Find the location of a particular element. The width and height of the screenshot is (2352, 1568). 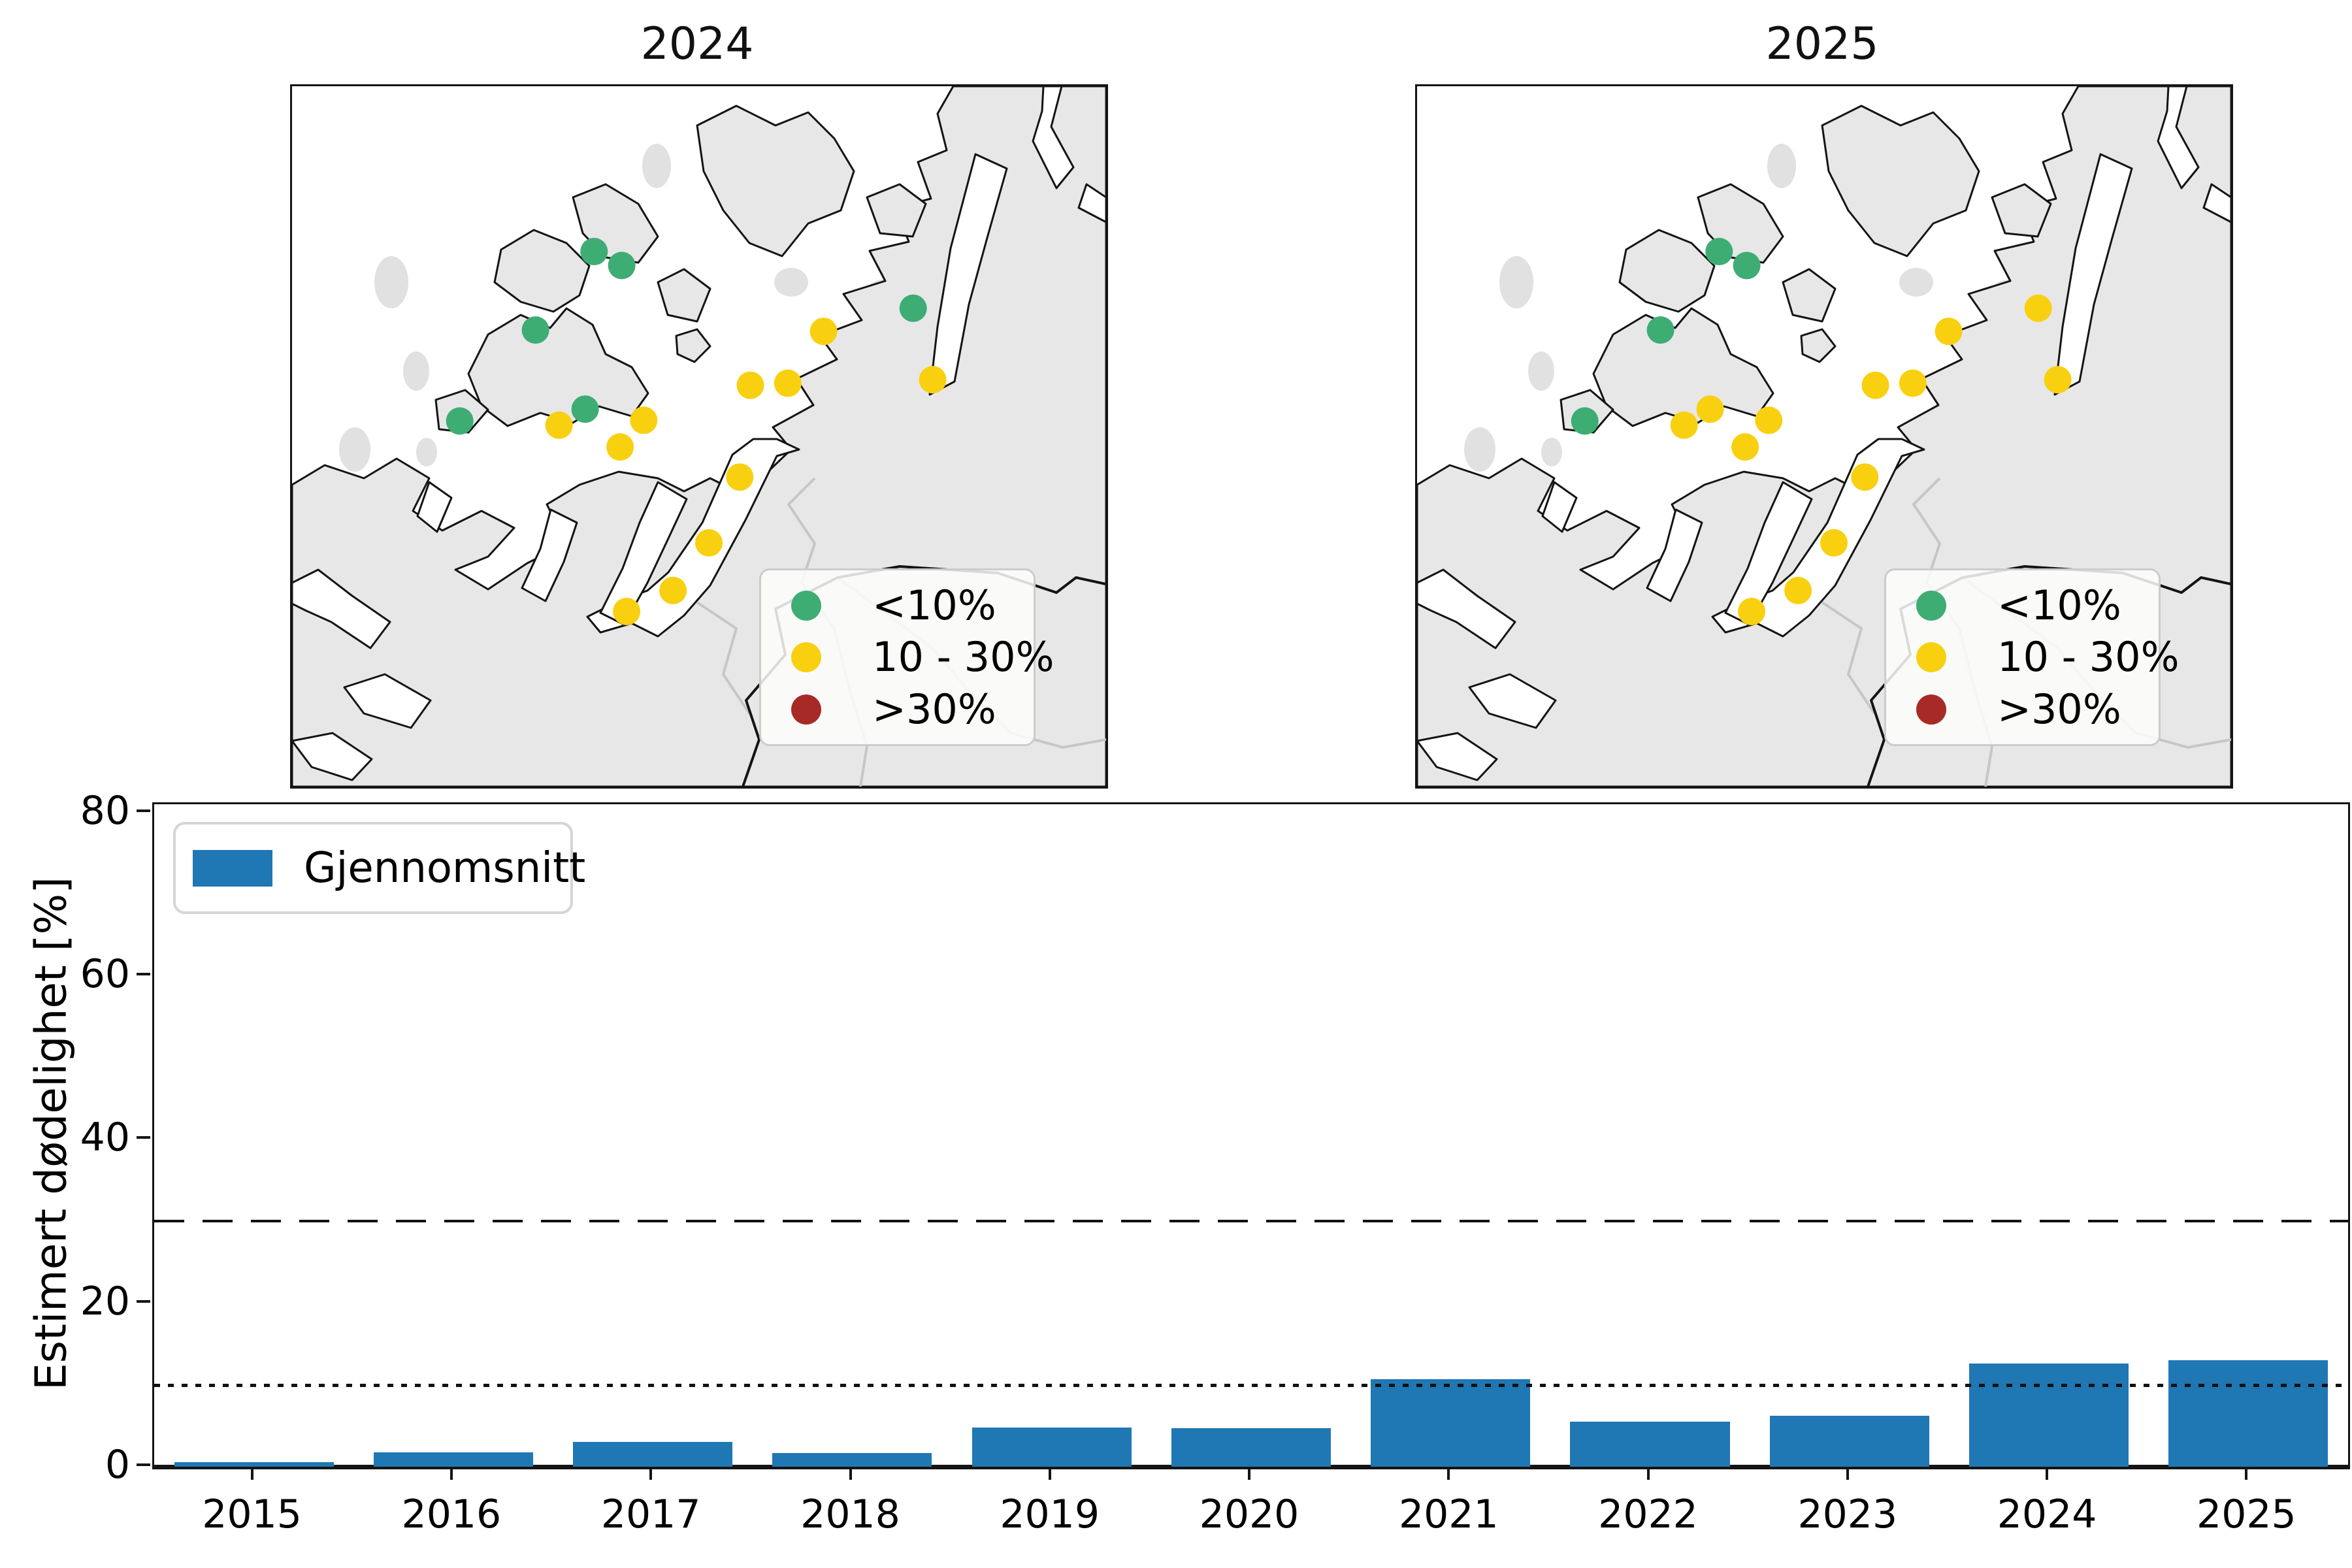

legend-swatch-icon is located at coordinates (232, 868).